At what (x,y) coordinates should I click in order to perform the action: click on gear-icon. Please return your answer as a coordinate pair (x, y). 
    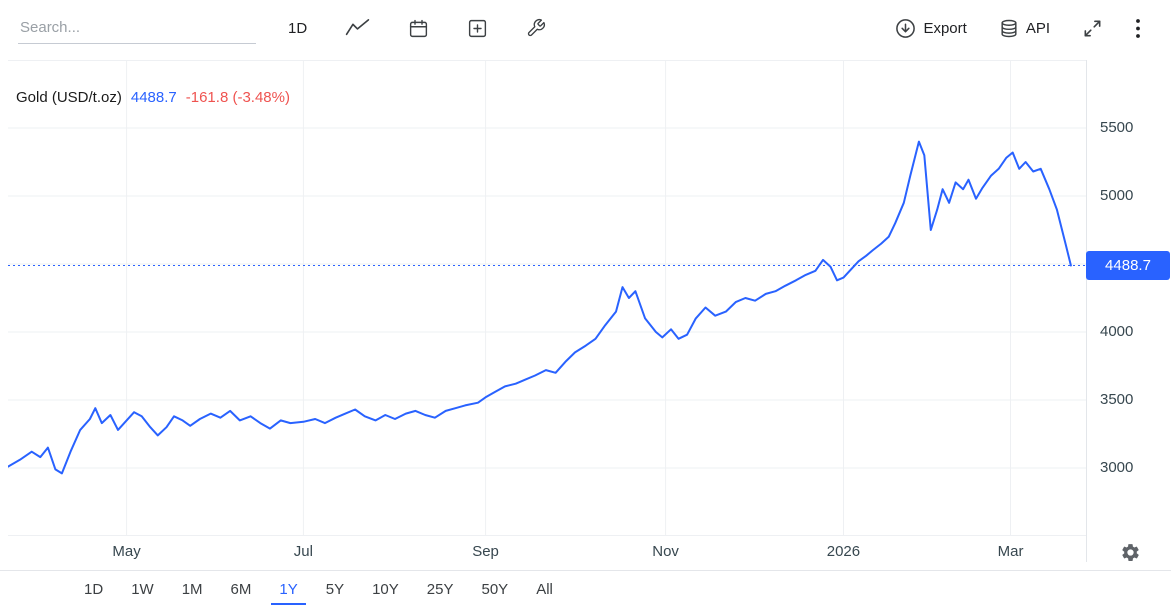
    Looking at the image, I should click on (1130, 552).